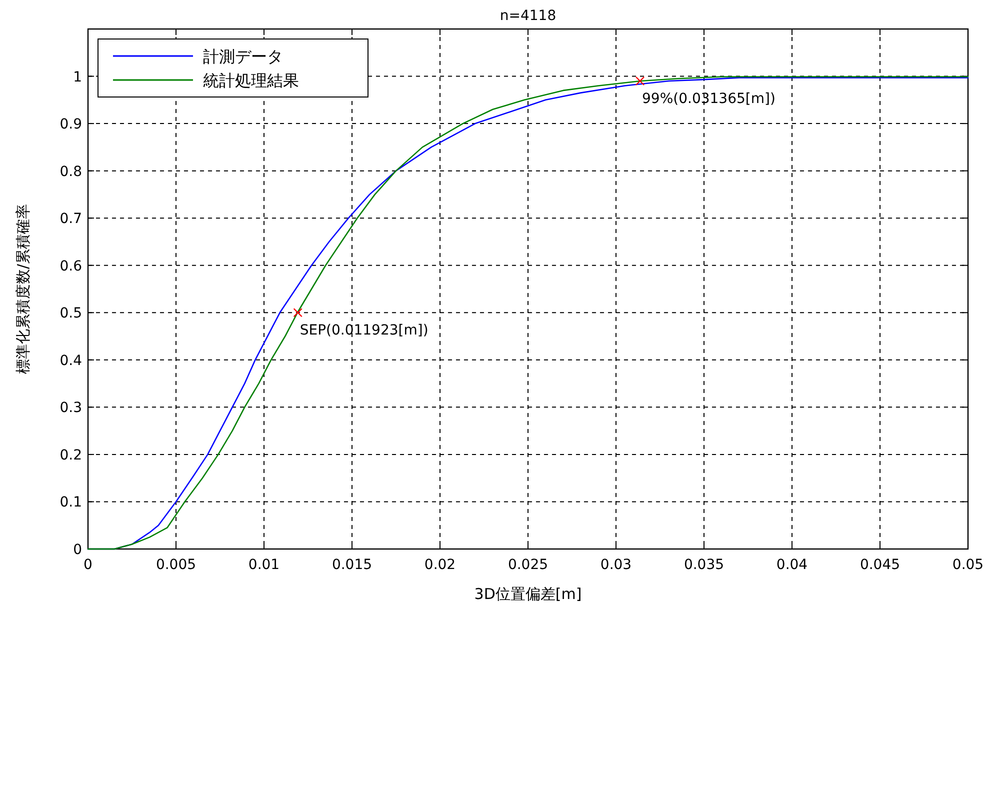 The height and width of the screenshot is (810, 991). What do you see at coordinates (364, 330) in the screenshot?
I see `annotation: SEP(0.011923[m])` at bounding box center [364, 330].